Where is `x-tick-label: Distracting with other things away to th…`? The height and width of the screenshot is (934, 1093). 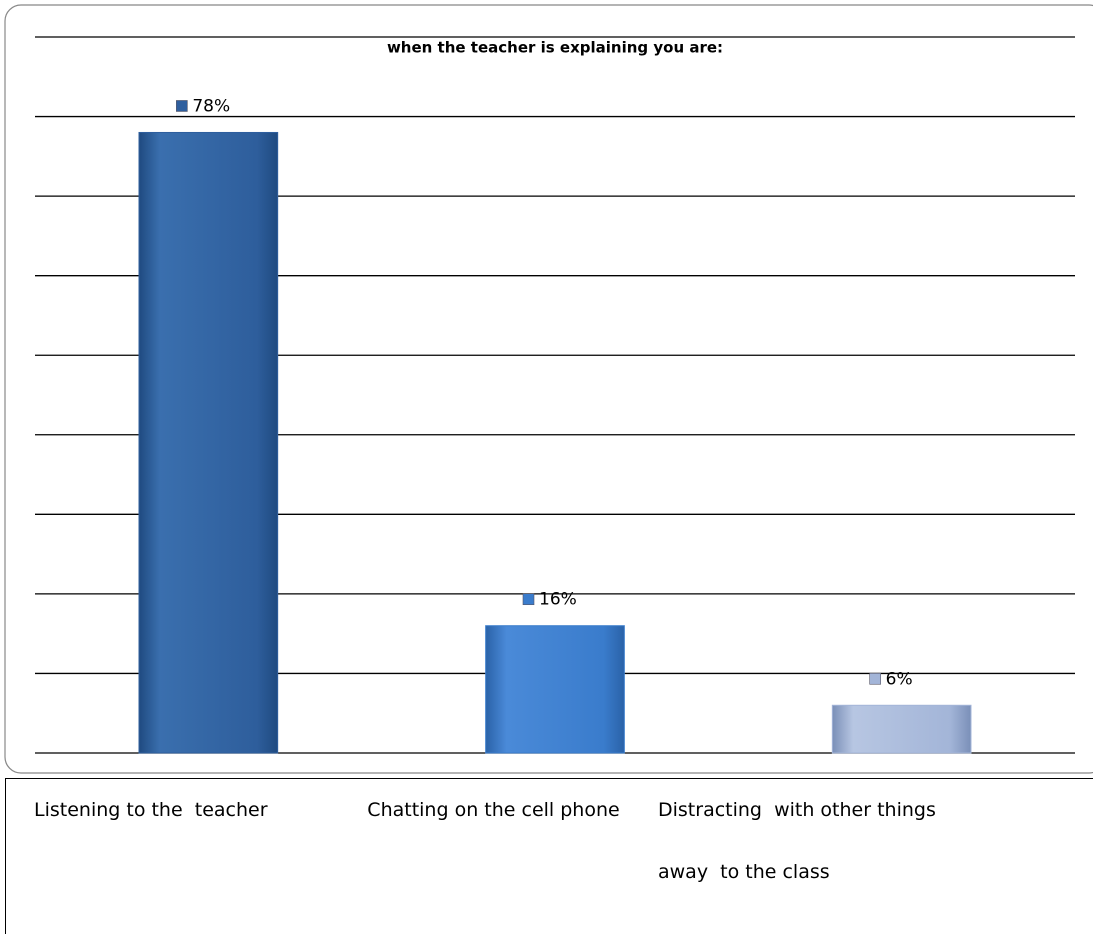
x-tick-label: Distracting with other things away to th… is located at coordinates (800, 841).